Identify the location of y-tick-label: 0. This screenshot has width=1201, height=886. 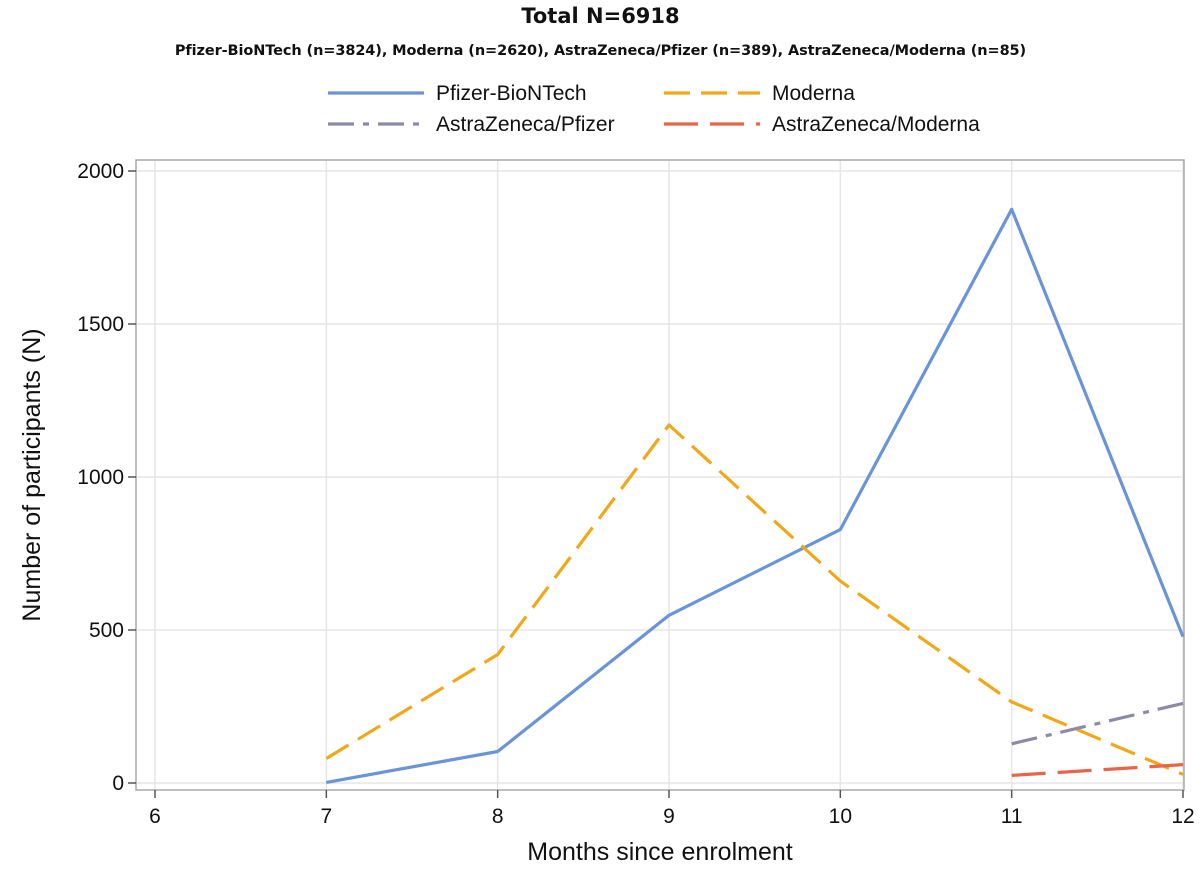
(118, 783).